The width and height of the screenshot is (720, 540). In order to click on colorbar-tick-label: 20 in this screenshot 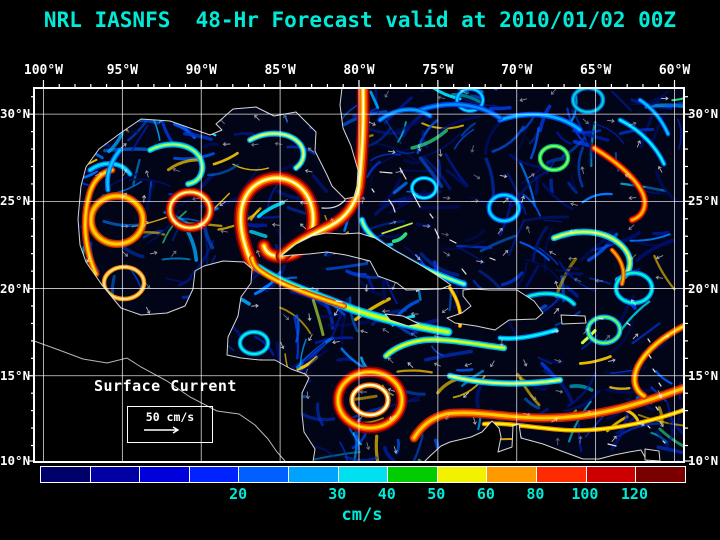, I will do `click(238, 494)`.